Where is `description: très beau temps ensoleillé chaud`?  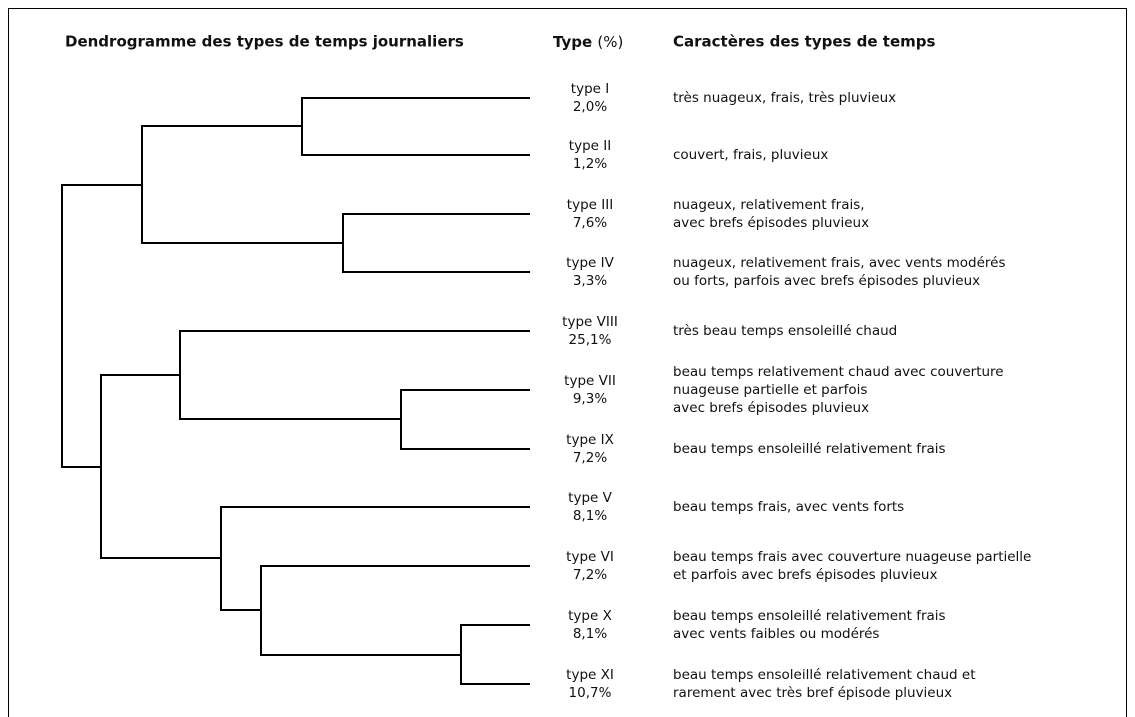 description: très beau temps ensoleillé chaud is located at coordinates (785, 331).